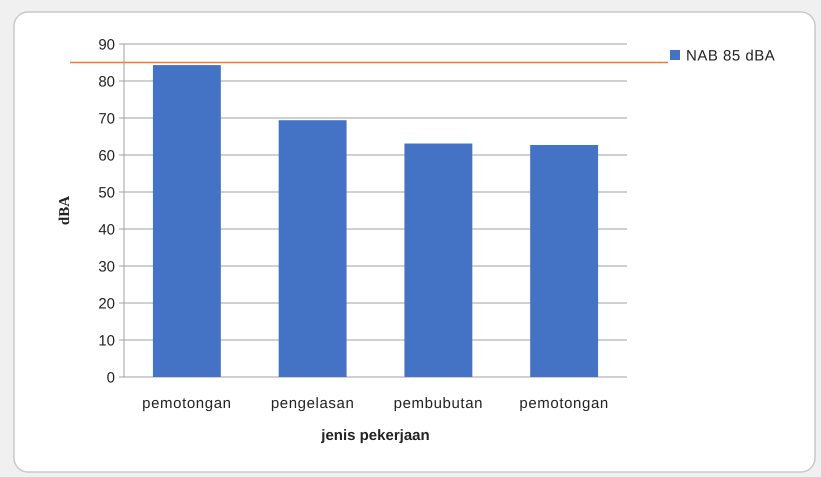  I want to click on x-tick-label: pembubutan, so click(439, 403).